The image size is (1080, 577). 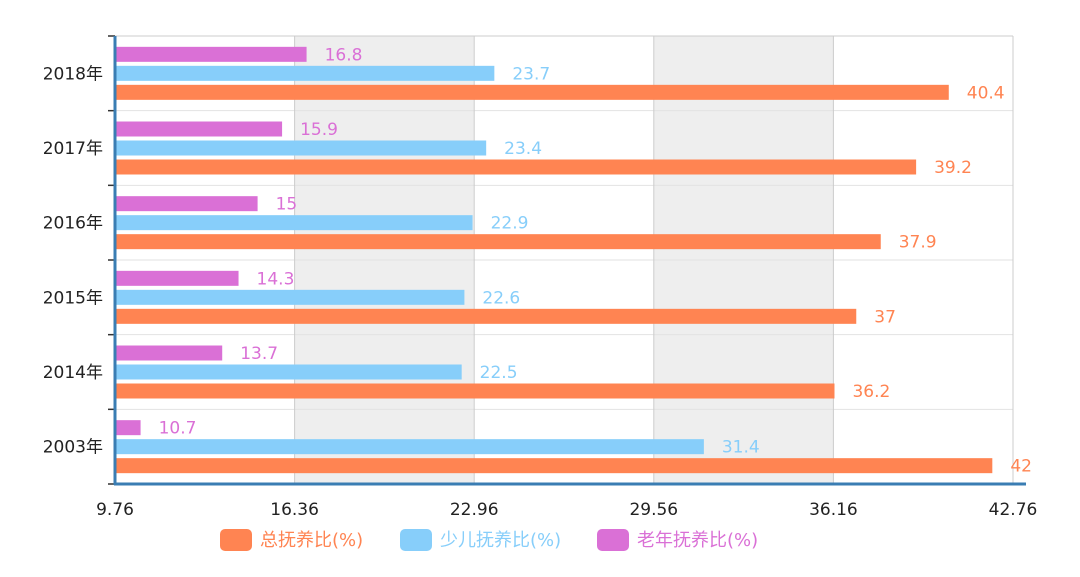 What do you see at coordinates (500, 540) in the screenshot?
I see `legend-label: 少儿抚养比(%)` at bounding box center [500, 540].